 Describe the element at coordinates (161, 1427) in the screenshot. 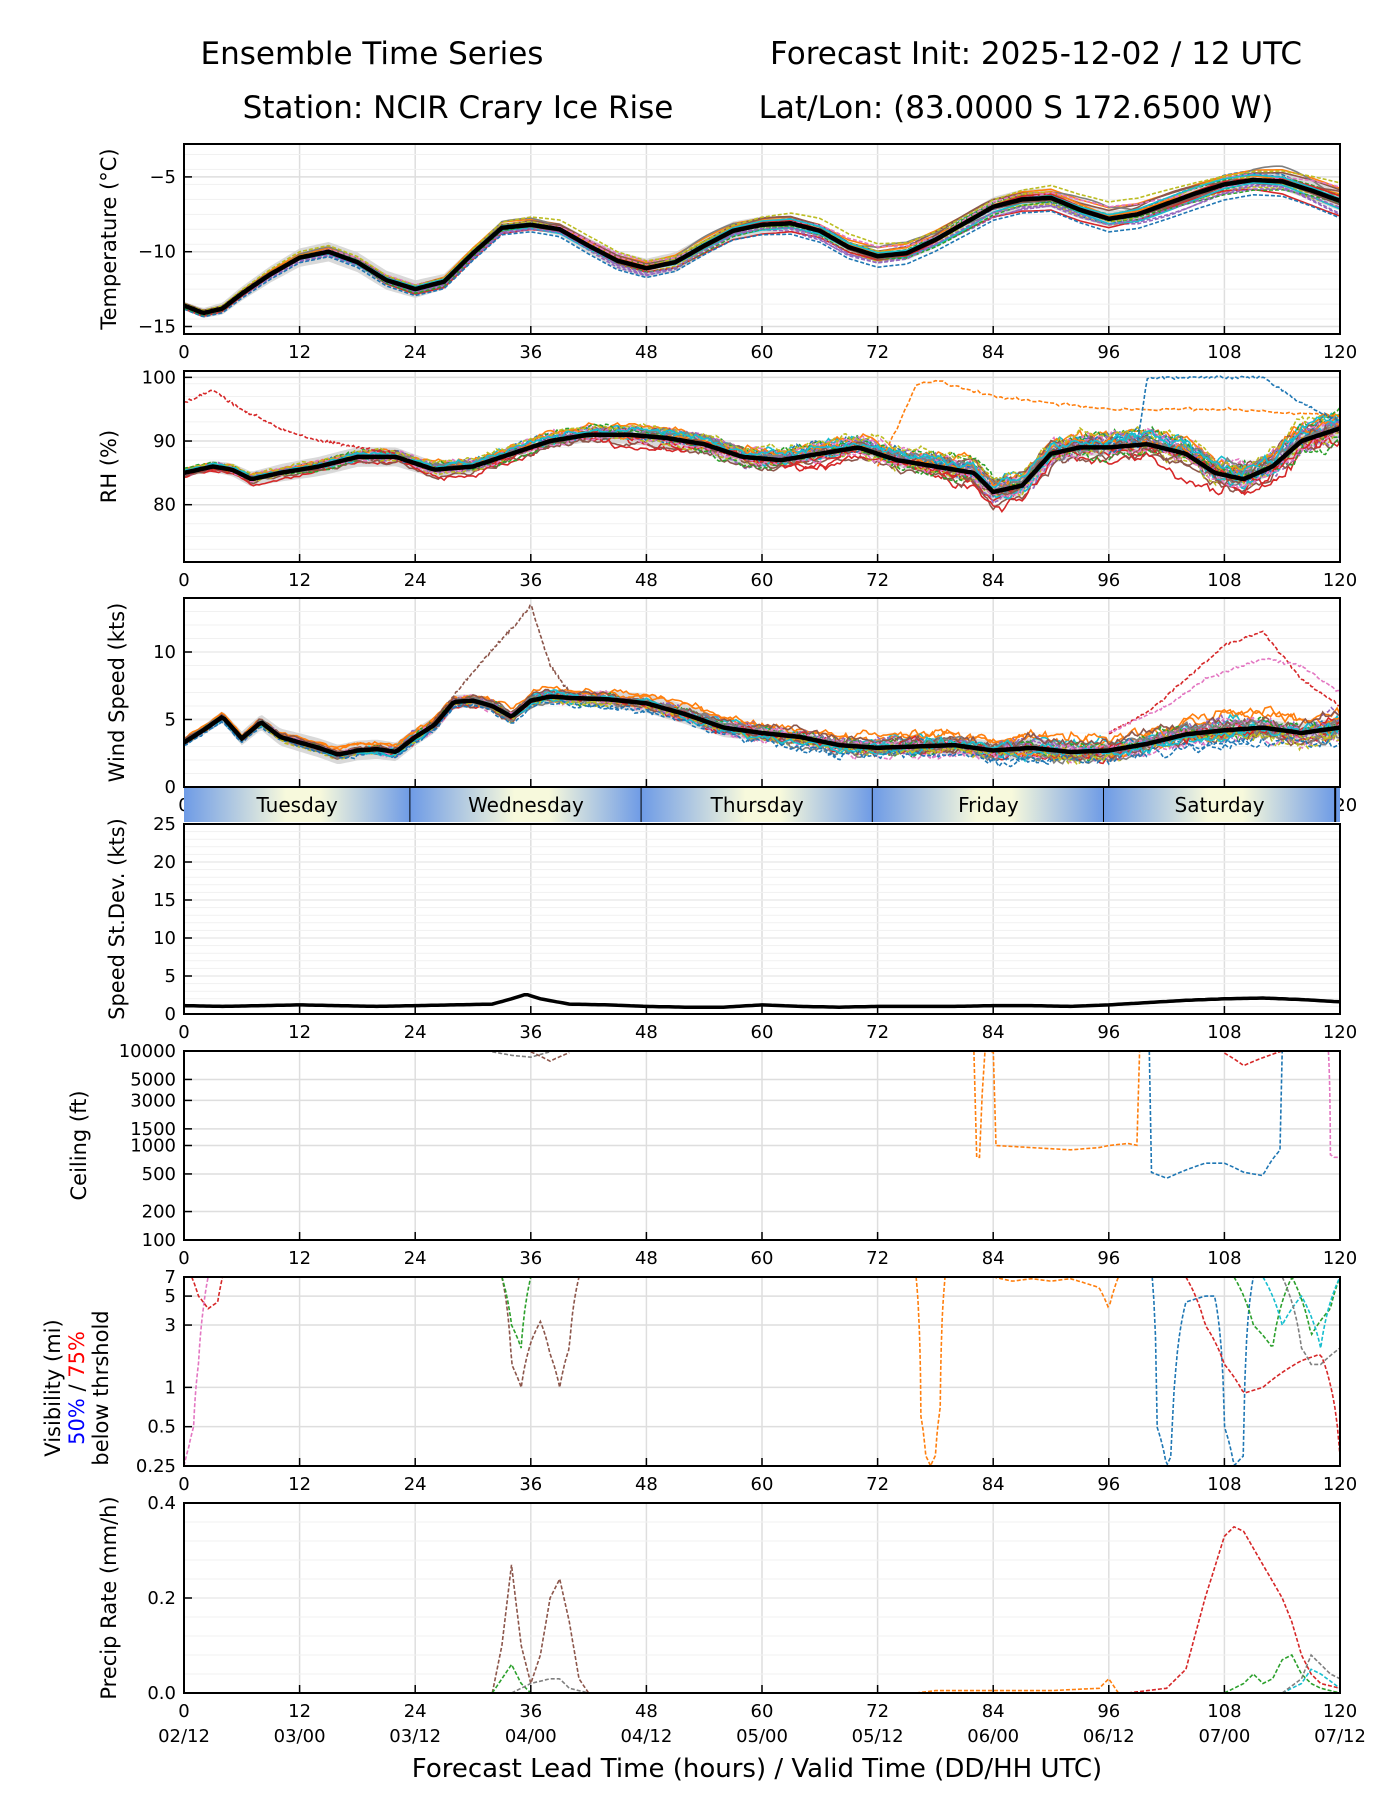

I see `ytick-label-visibility-1: 0.5` at that location.